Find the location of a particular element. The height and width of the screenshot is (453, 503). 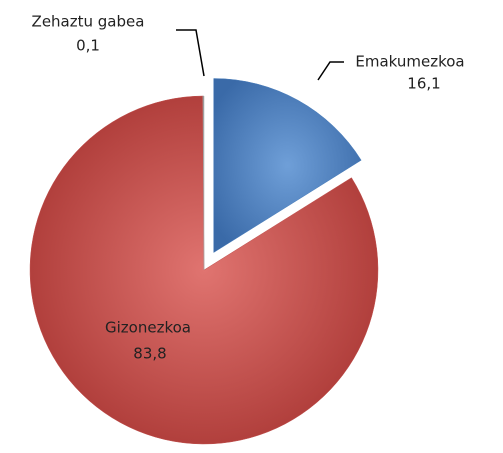

slice-value-label: 83,8 is located at coordinates (149, 354).